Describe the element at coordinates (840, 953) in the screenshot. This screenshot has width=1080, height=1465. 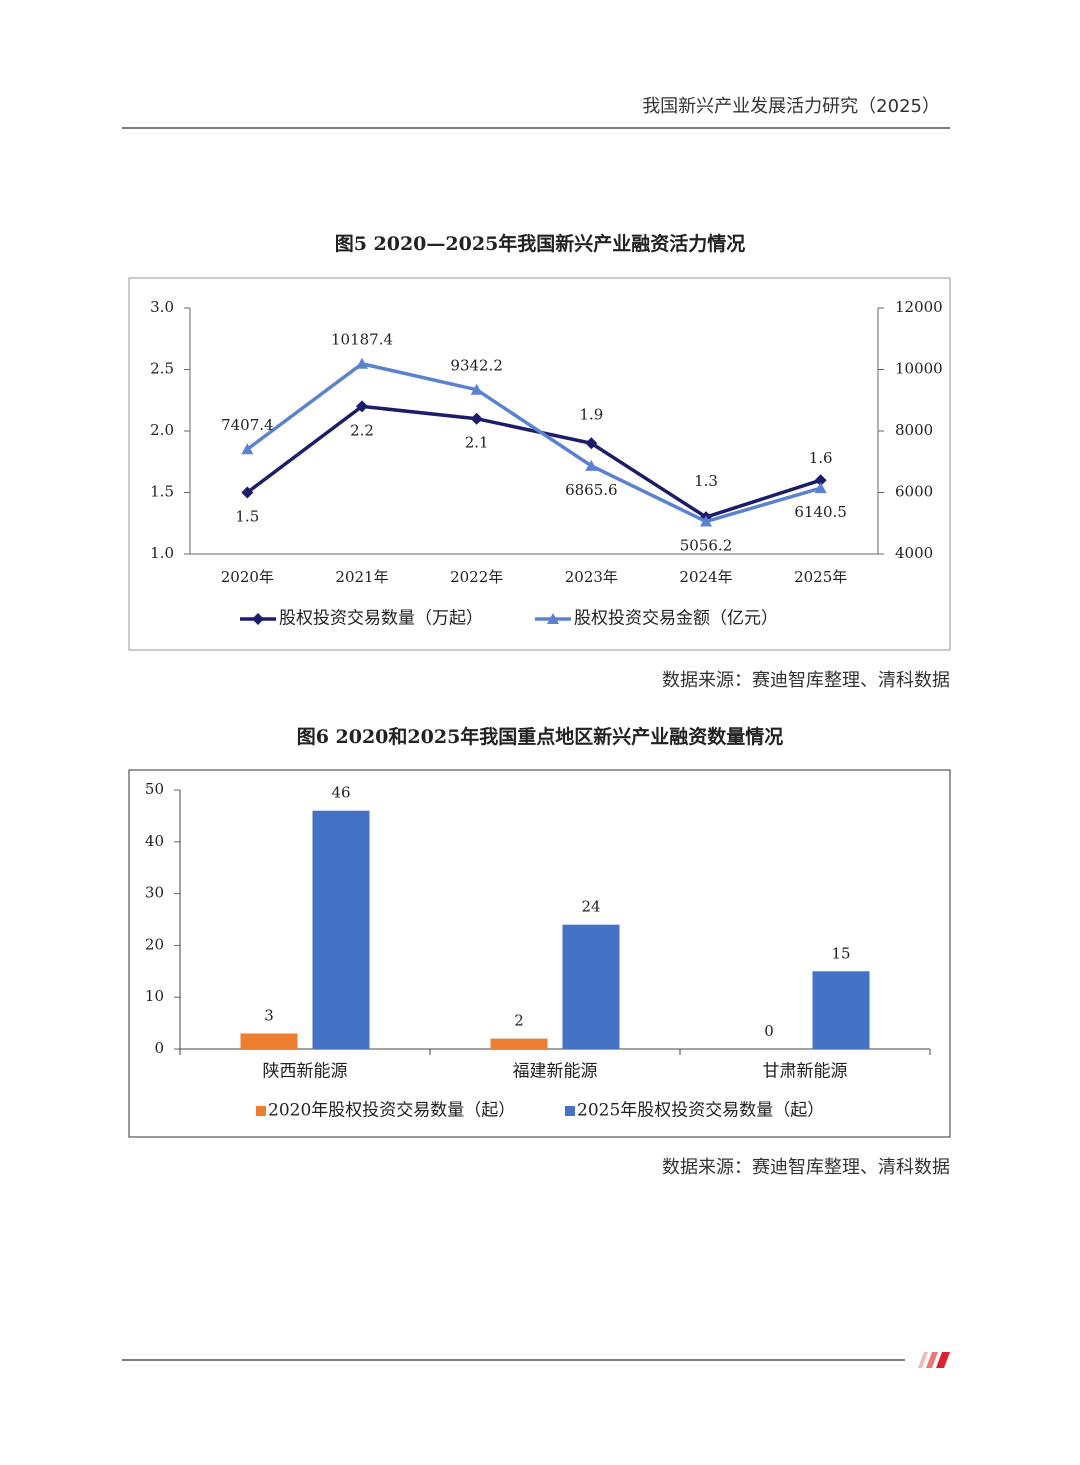
I see `data-label: 15` at that location.